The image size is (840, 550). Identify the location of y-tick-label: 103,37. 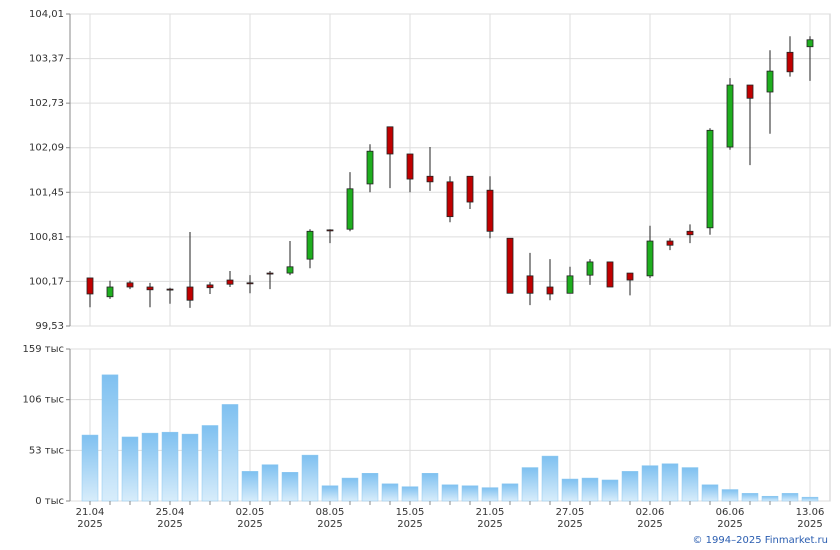
(46, 59).